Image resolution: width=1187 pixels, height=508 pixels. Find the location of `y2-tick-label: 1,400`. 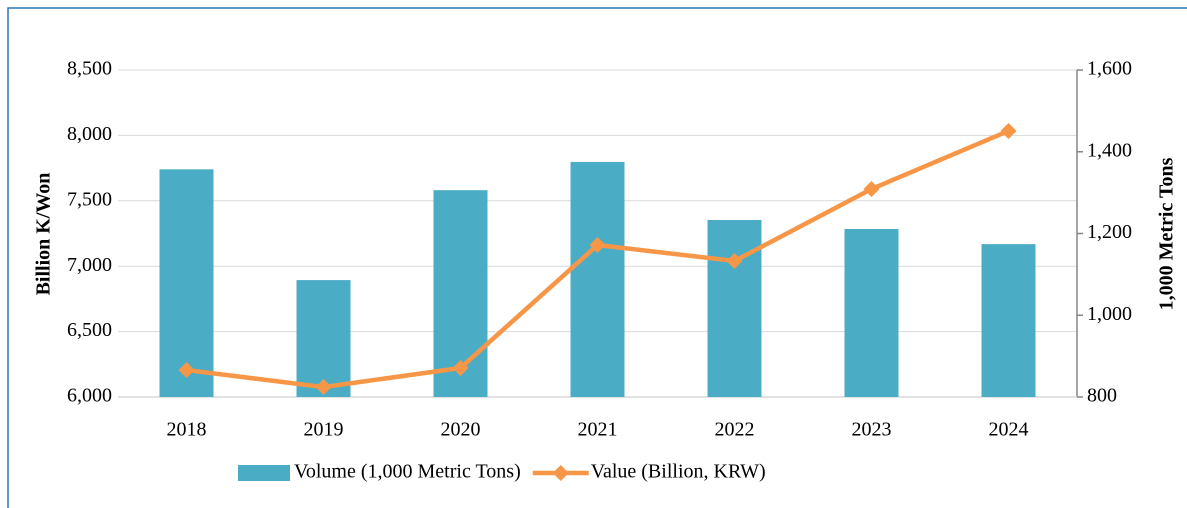

y2-tick-label: 1,400 is located at coordinates (1109, 150).